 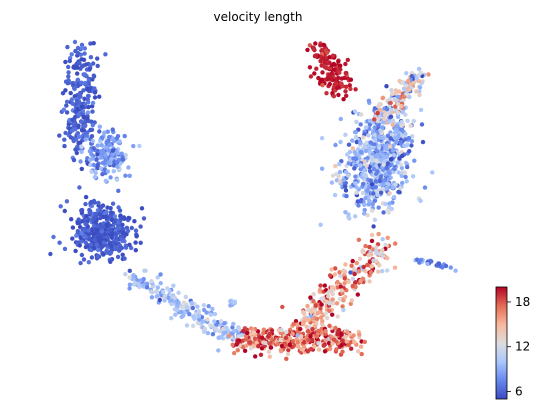 What do you see at coordinates (522, 302) in the screenshot?
I see `colorbar-tick-label: 18` at bounding box center [522, 302].